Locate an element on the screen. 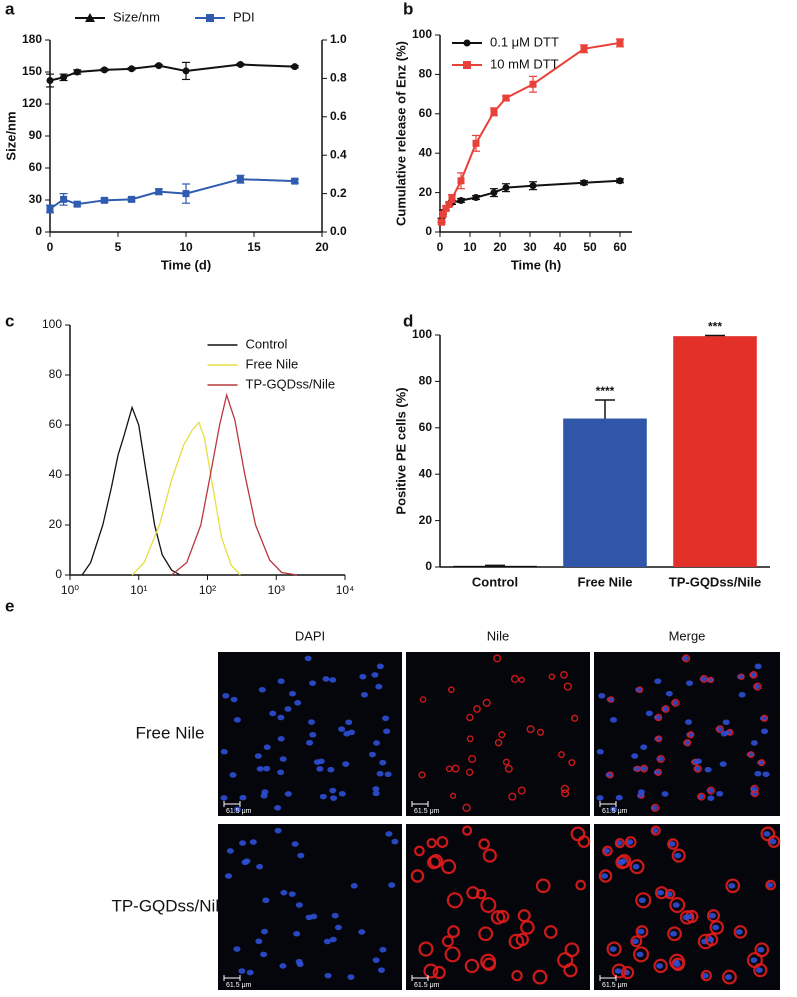 The image size is (797, 997). column-label: Merge is located at coordinates (687, 635).